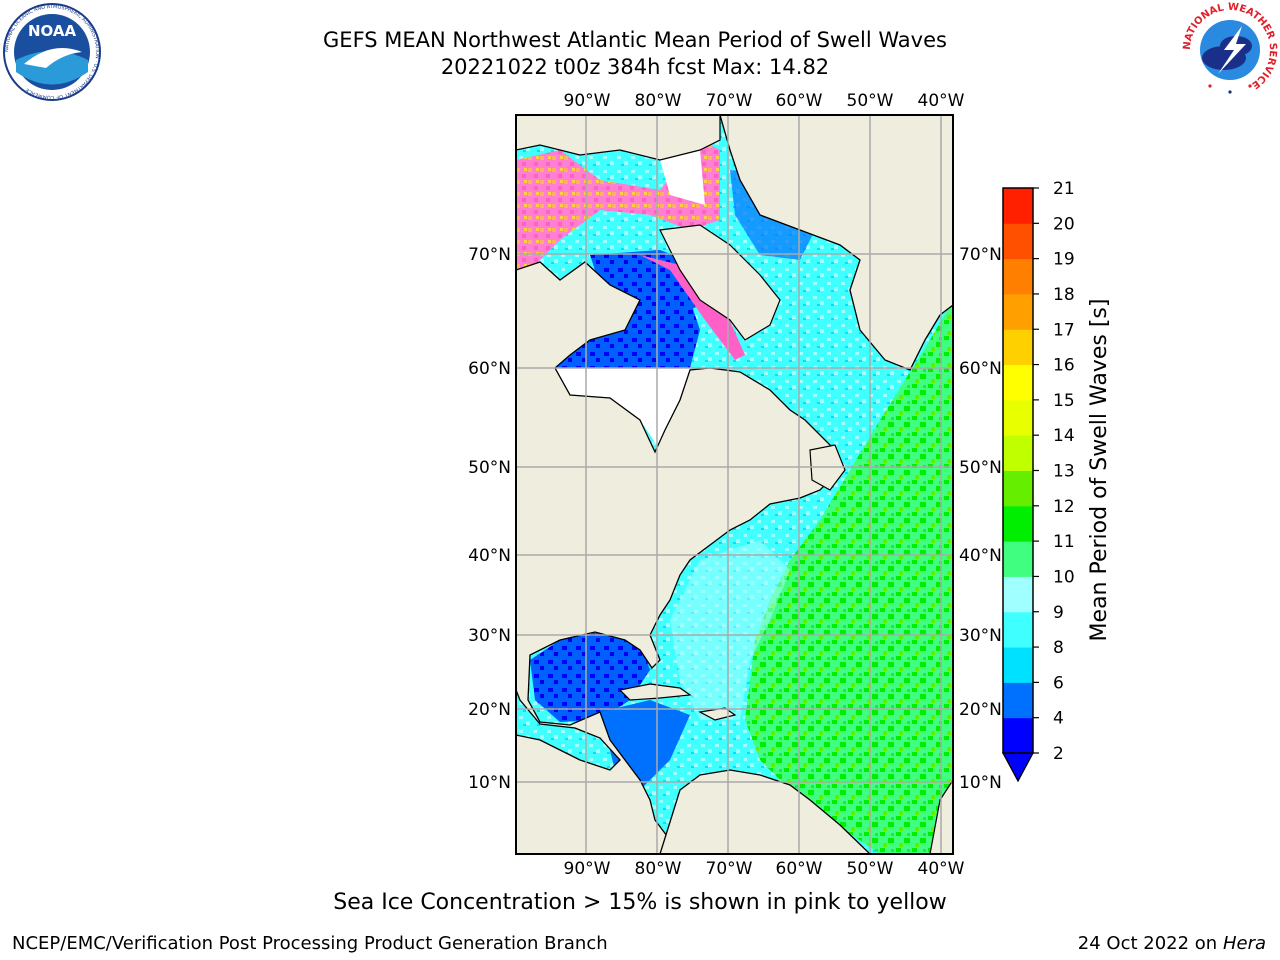  I want to click on lat-label-right: 50°N, so click(980, 468).